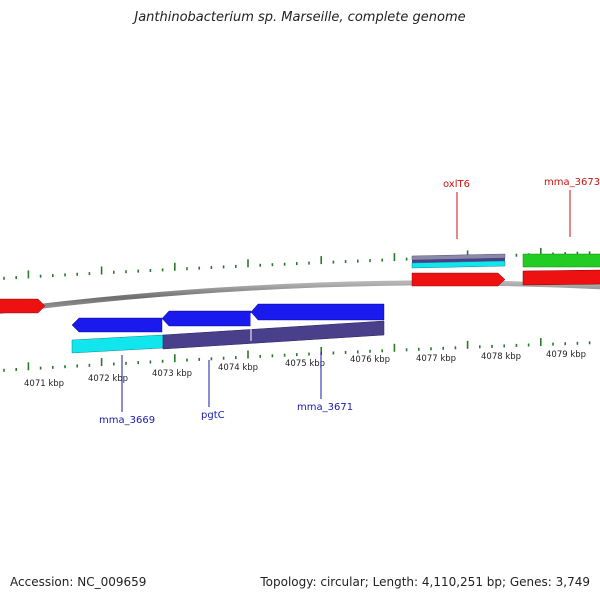  Describe the element at coordinates (273, 335) in the screenshot. I see `gene-product-purple` at that location.